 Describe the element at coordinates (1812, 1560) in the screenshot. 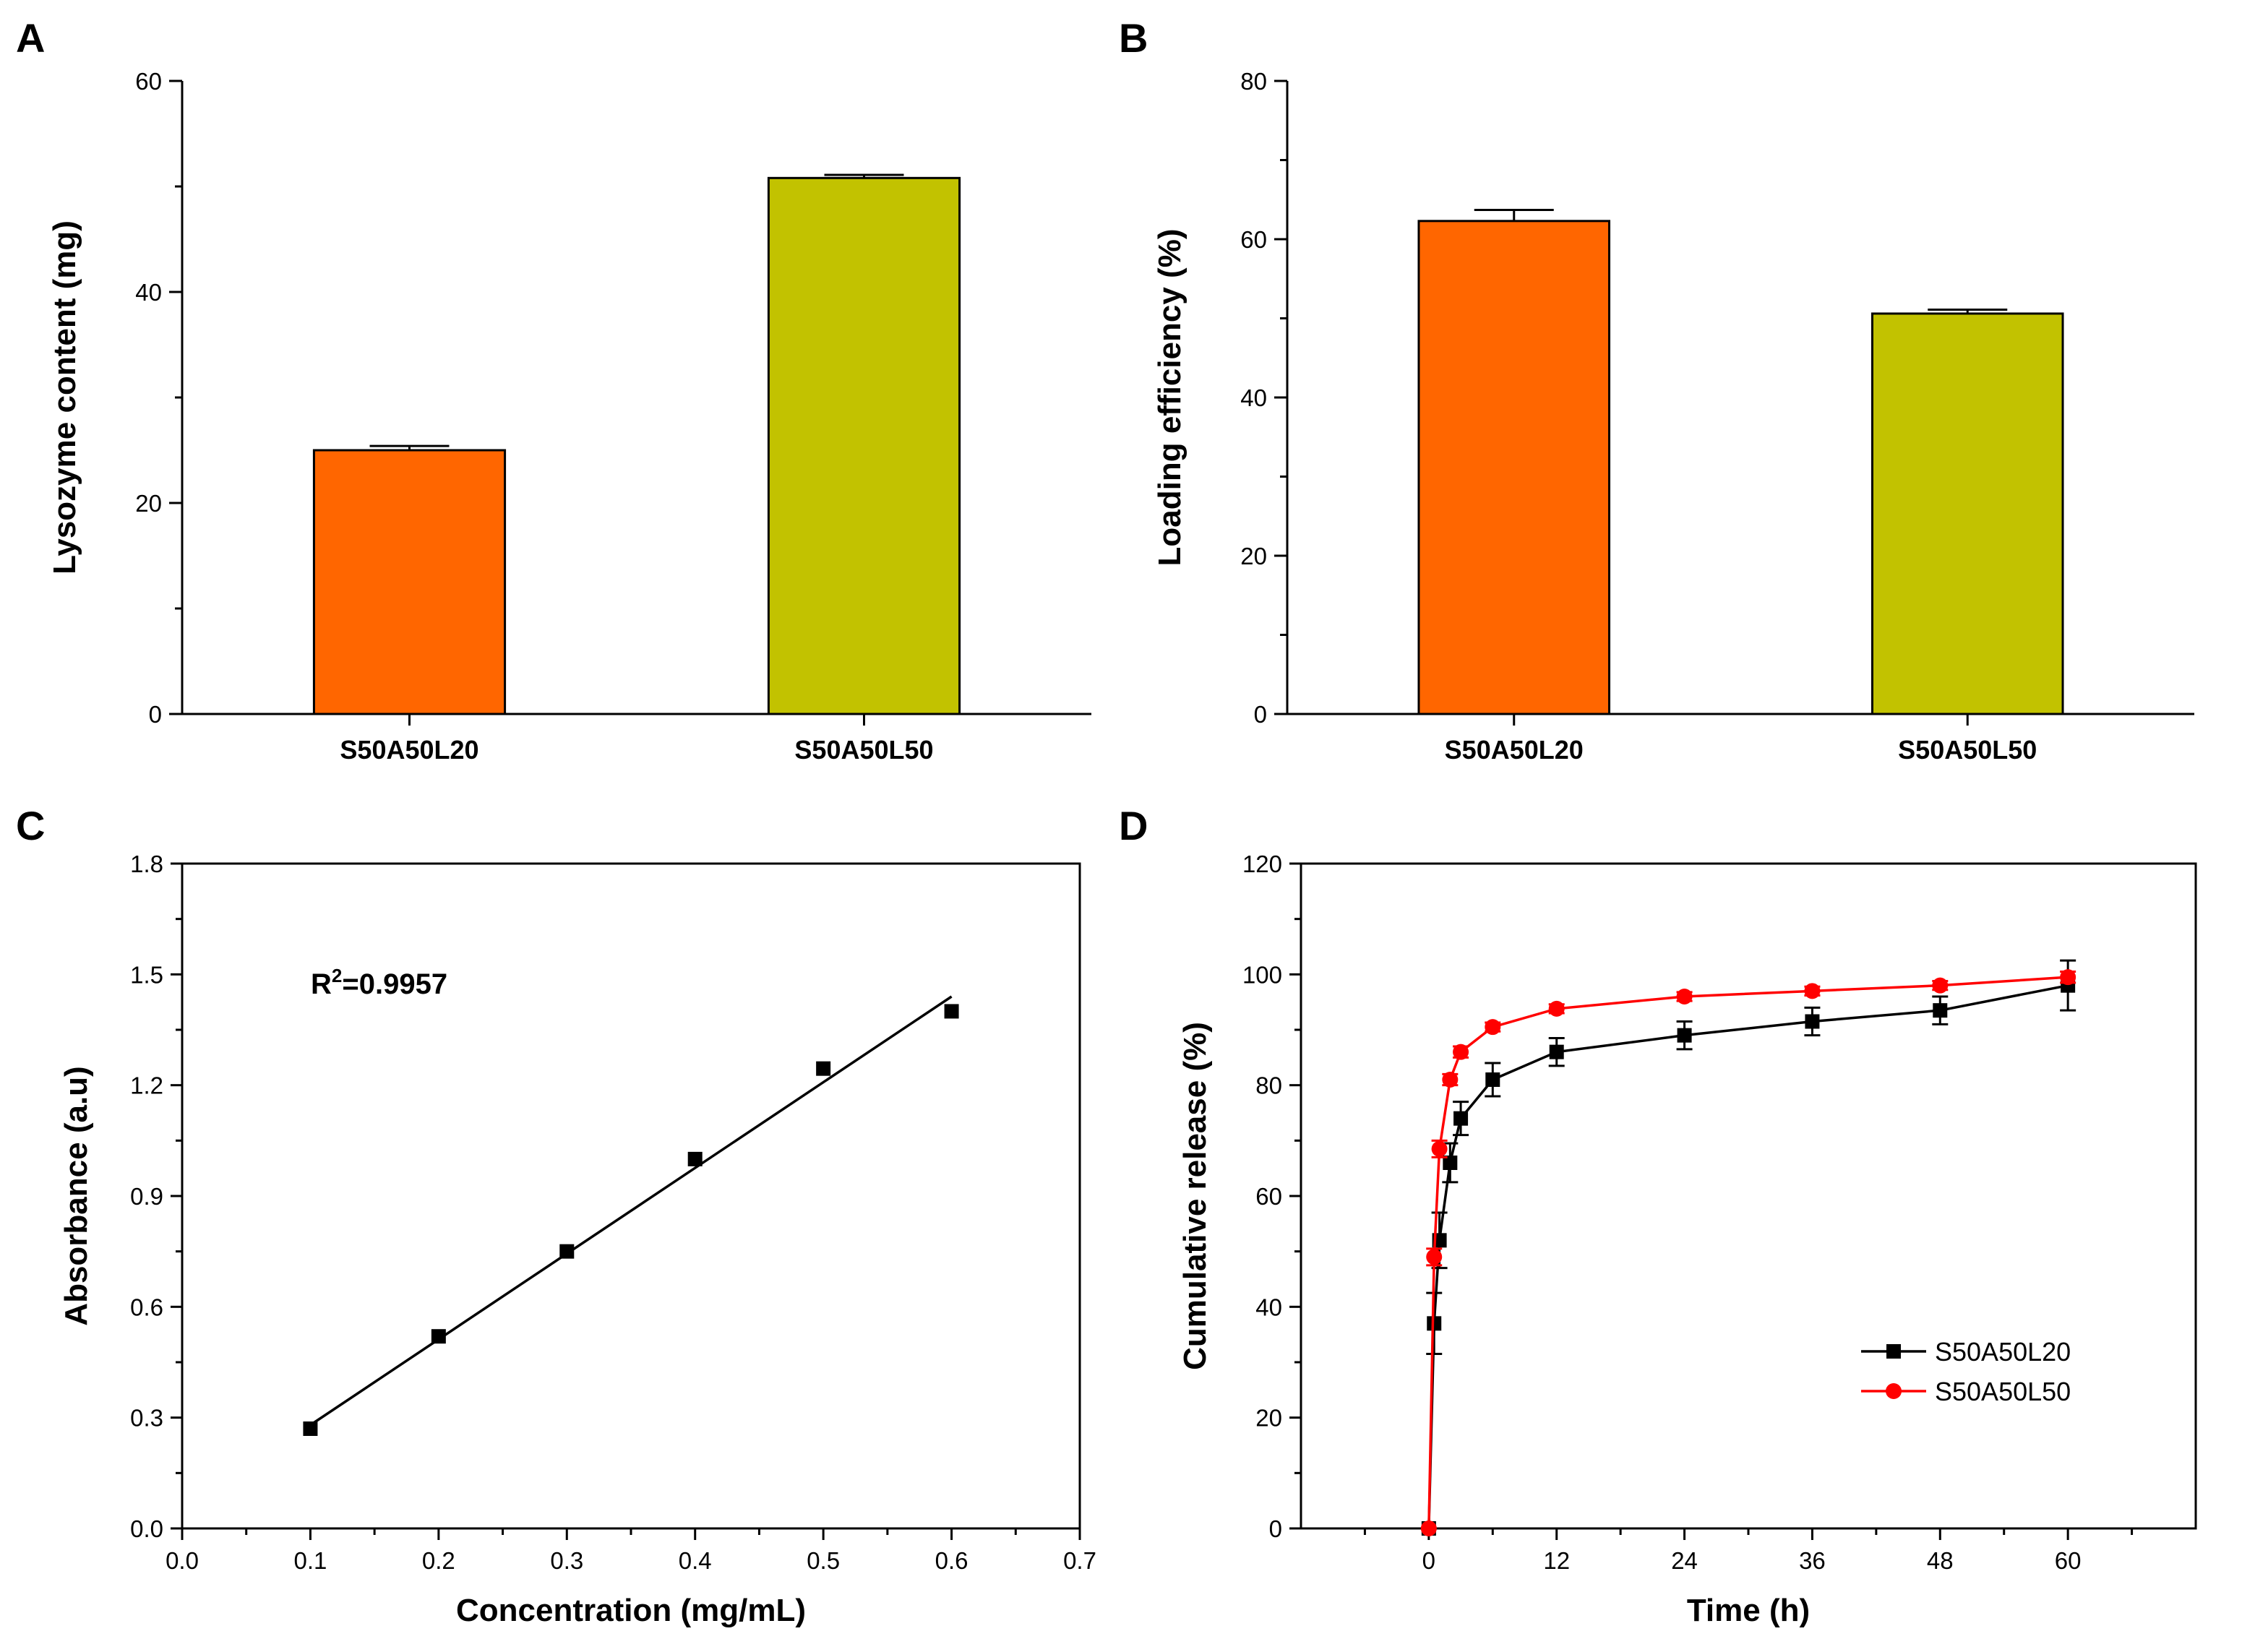

I see `panel-d-x-tick-label: 36` at that location.